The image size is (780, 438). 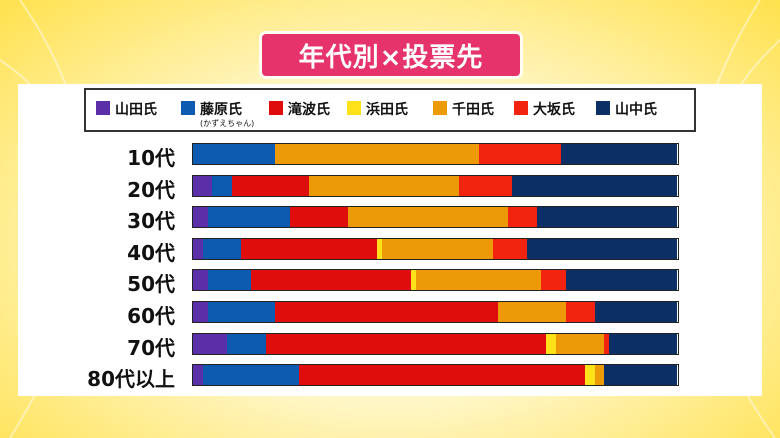 What do you see at coordinates (554, 110) in the screenshot?
I see `legend-label: 大坂氏` at bounding box center [554, 110].